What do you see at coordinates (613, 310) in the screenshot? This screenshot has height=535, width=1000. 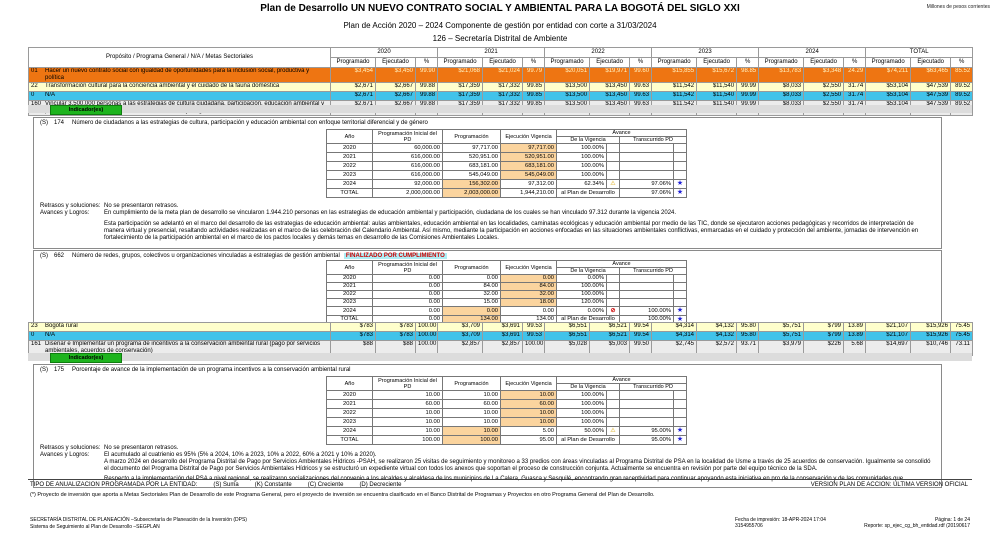 I see `not-met-icon: ⊘` at bounding box center [613, 310].